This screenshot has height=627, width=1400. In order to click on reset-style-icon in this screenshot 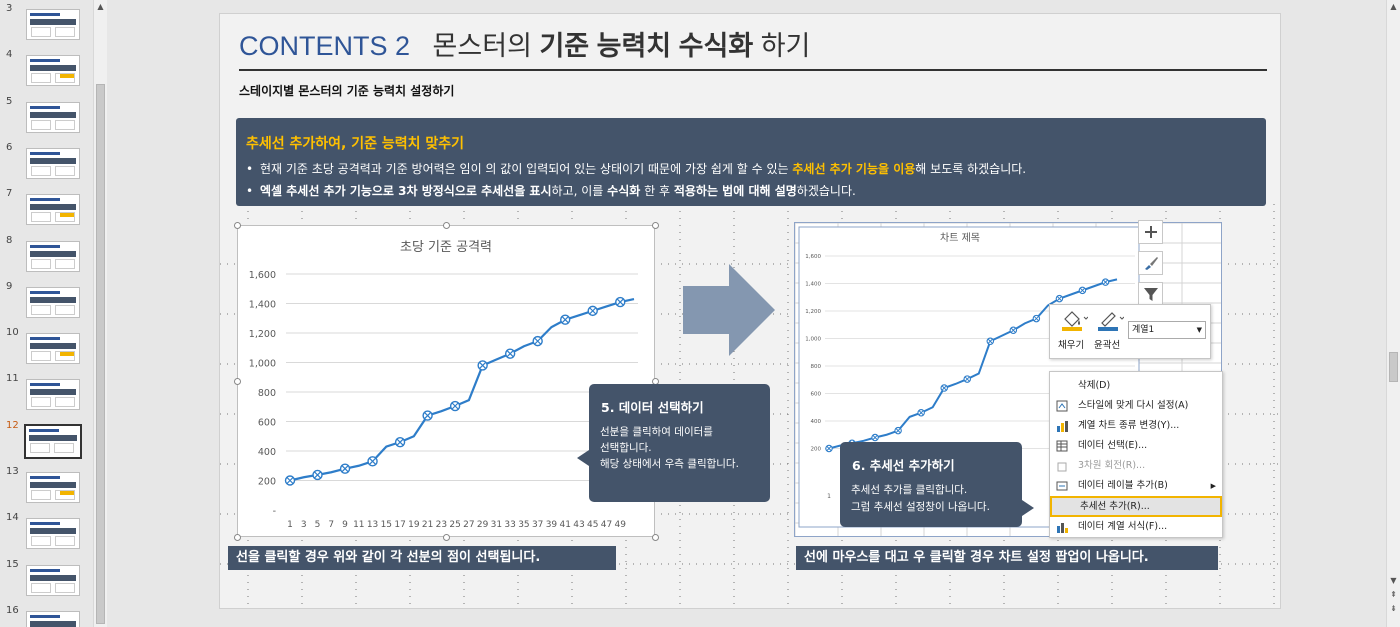, I will do `click(1062, 406)`.